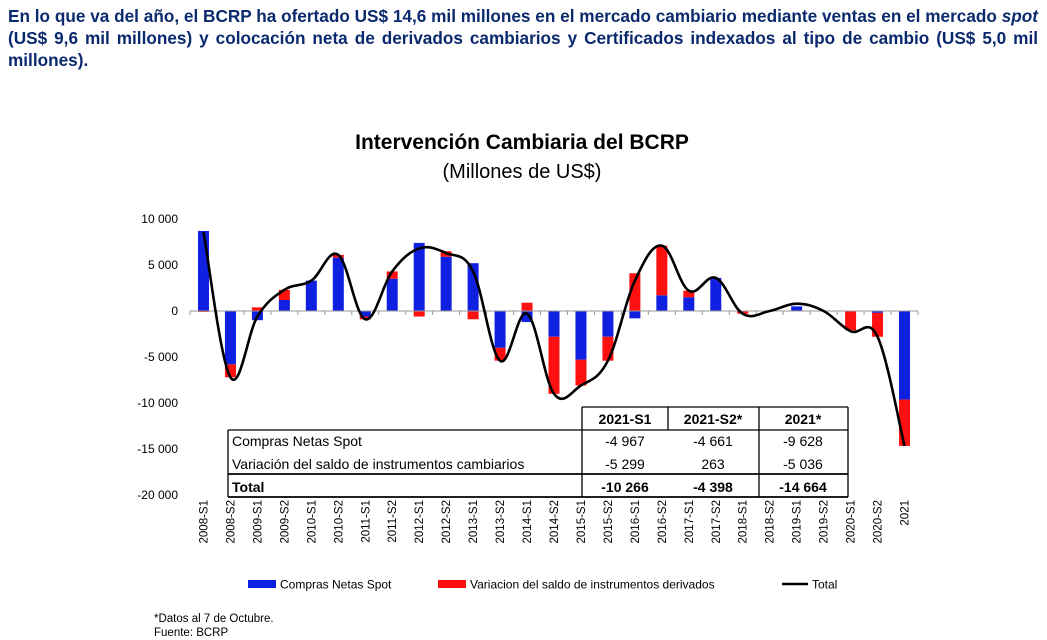 The width and height of the screenshot is (1047, 640). Describe the element at coordinates (204, 521) in the screenshot. I see `x-tick-label: 2008-S1` at that location.